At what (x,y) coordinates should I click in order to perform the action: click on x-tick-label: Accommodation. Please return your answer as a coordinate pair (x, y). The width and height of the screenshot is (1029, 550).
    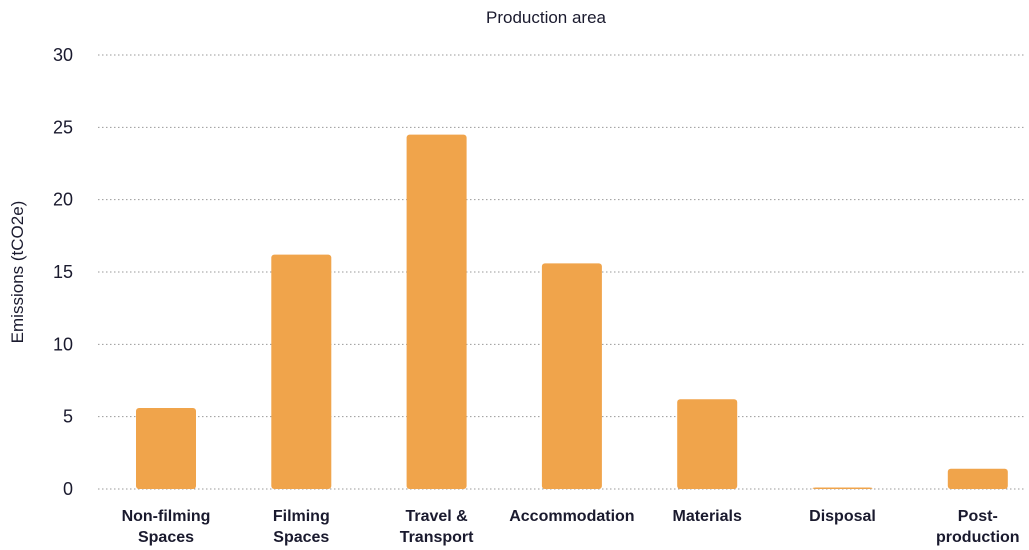
    Looking at the image, I should click on (571, 516).